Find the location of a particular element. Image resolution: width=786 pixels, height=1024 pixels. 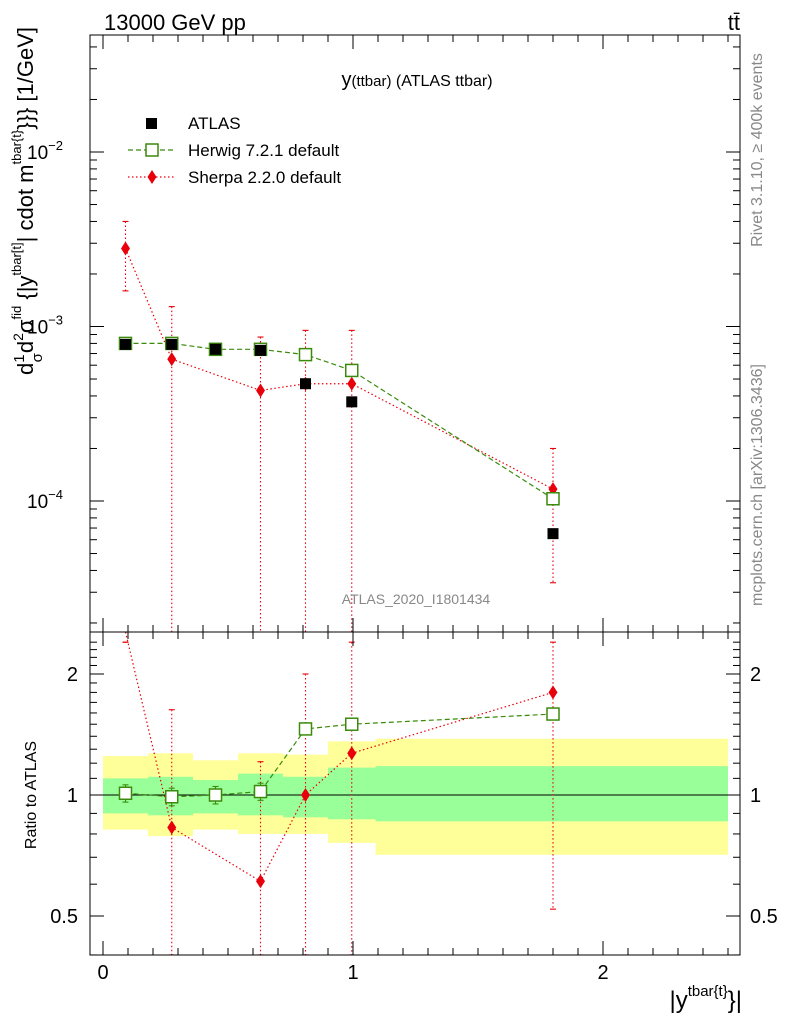

ratio-y-tick-label-left: 2 is located at coordinates (72, 675).